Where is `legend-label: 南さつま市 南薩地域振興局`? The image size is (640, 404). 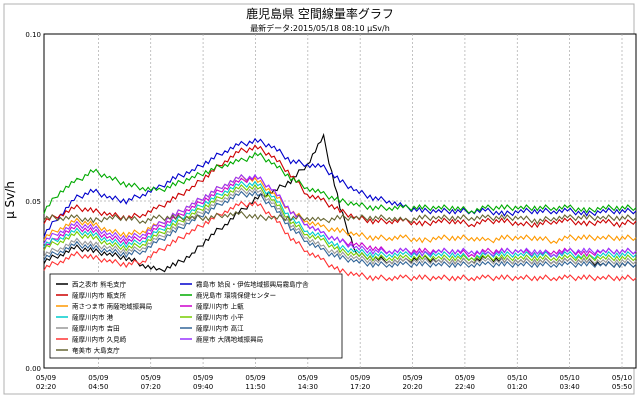
legend-label: 南さつま市 南薩地域振興局 is located at coordinates (112, 306).